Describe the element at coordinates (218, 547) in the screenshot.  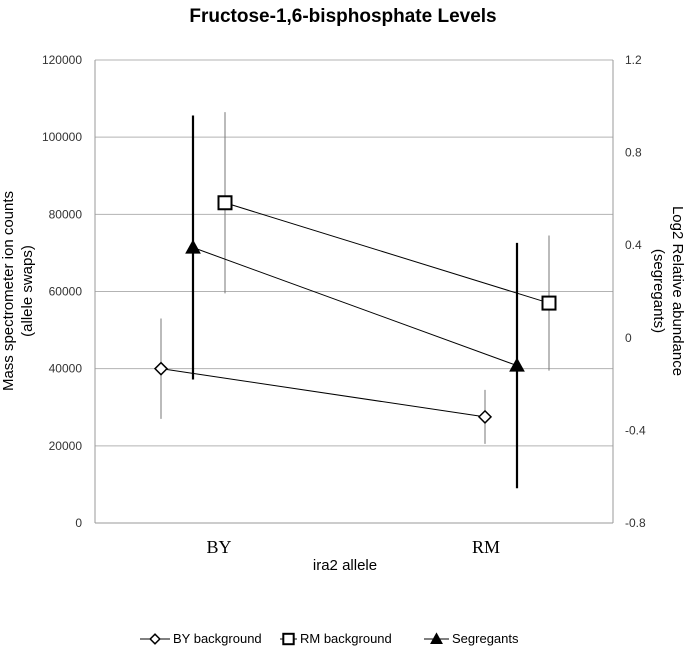
I see `x-category-by: BY` at that location.